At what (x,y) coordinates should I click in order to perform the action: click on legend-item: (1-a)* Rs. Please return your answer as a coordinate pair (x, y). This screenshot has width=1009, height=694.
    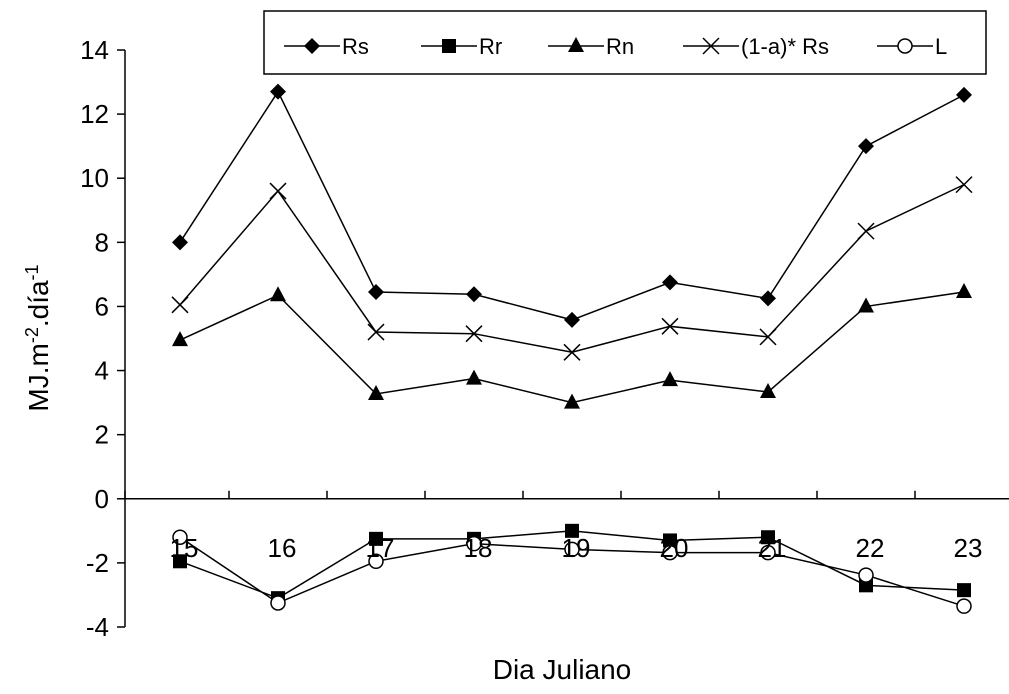
    Looking at the image, I should click on (756, 46).